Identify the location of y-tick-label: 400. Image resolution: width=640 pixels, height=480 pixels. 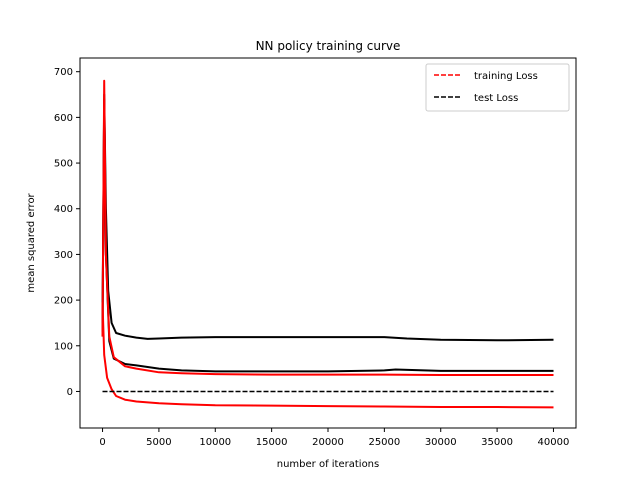
(63, 209).